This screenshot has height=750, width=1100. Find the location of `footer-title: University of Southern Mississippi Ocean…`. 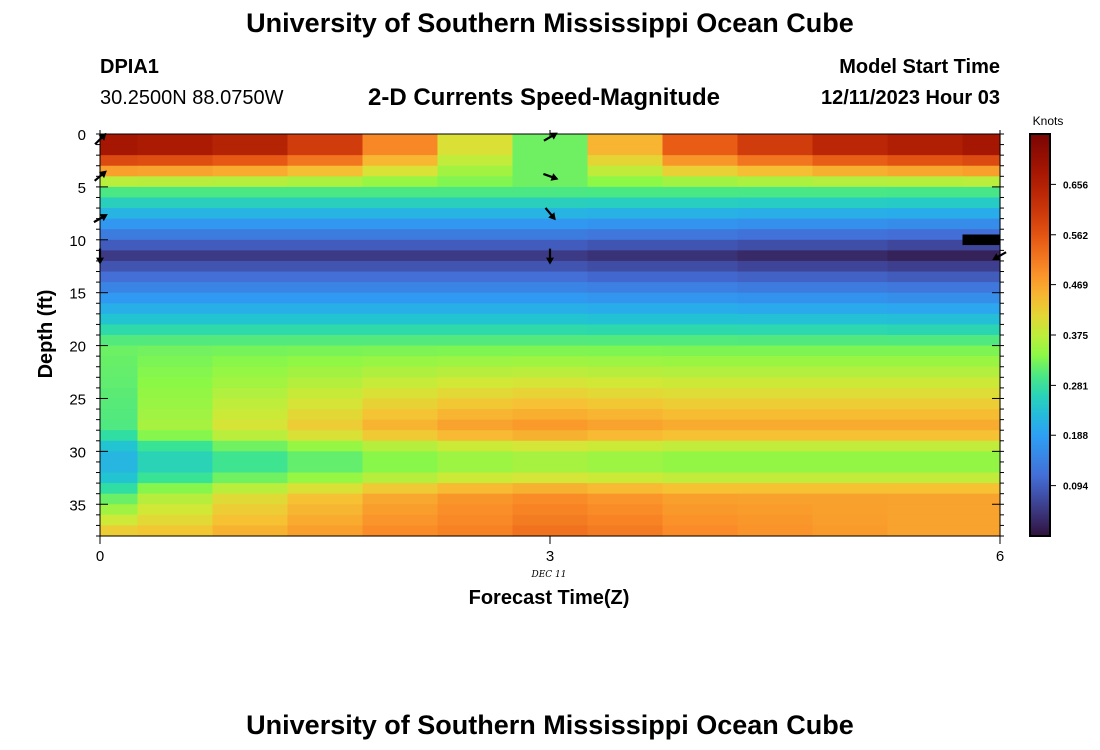

footer-title: University of Southern Mississippi Ocean… is located at coordinates (550, 725).